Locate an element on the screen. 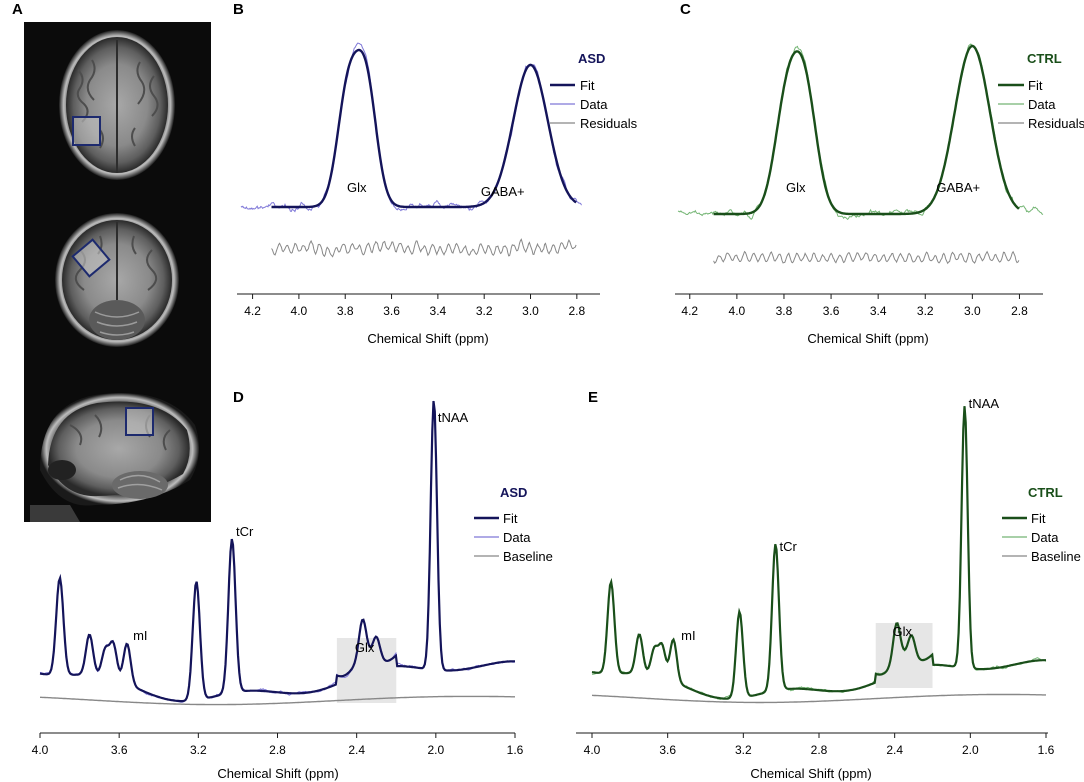 The width and height of the screenshot is (1084, 782). legend: CTRL Fit Data Baseline is located at coordinates (1041, 524).